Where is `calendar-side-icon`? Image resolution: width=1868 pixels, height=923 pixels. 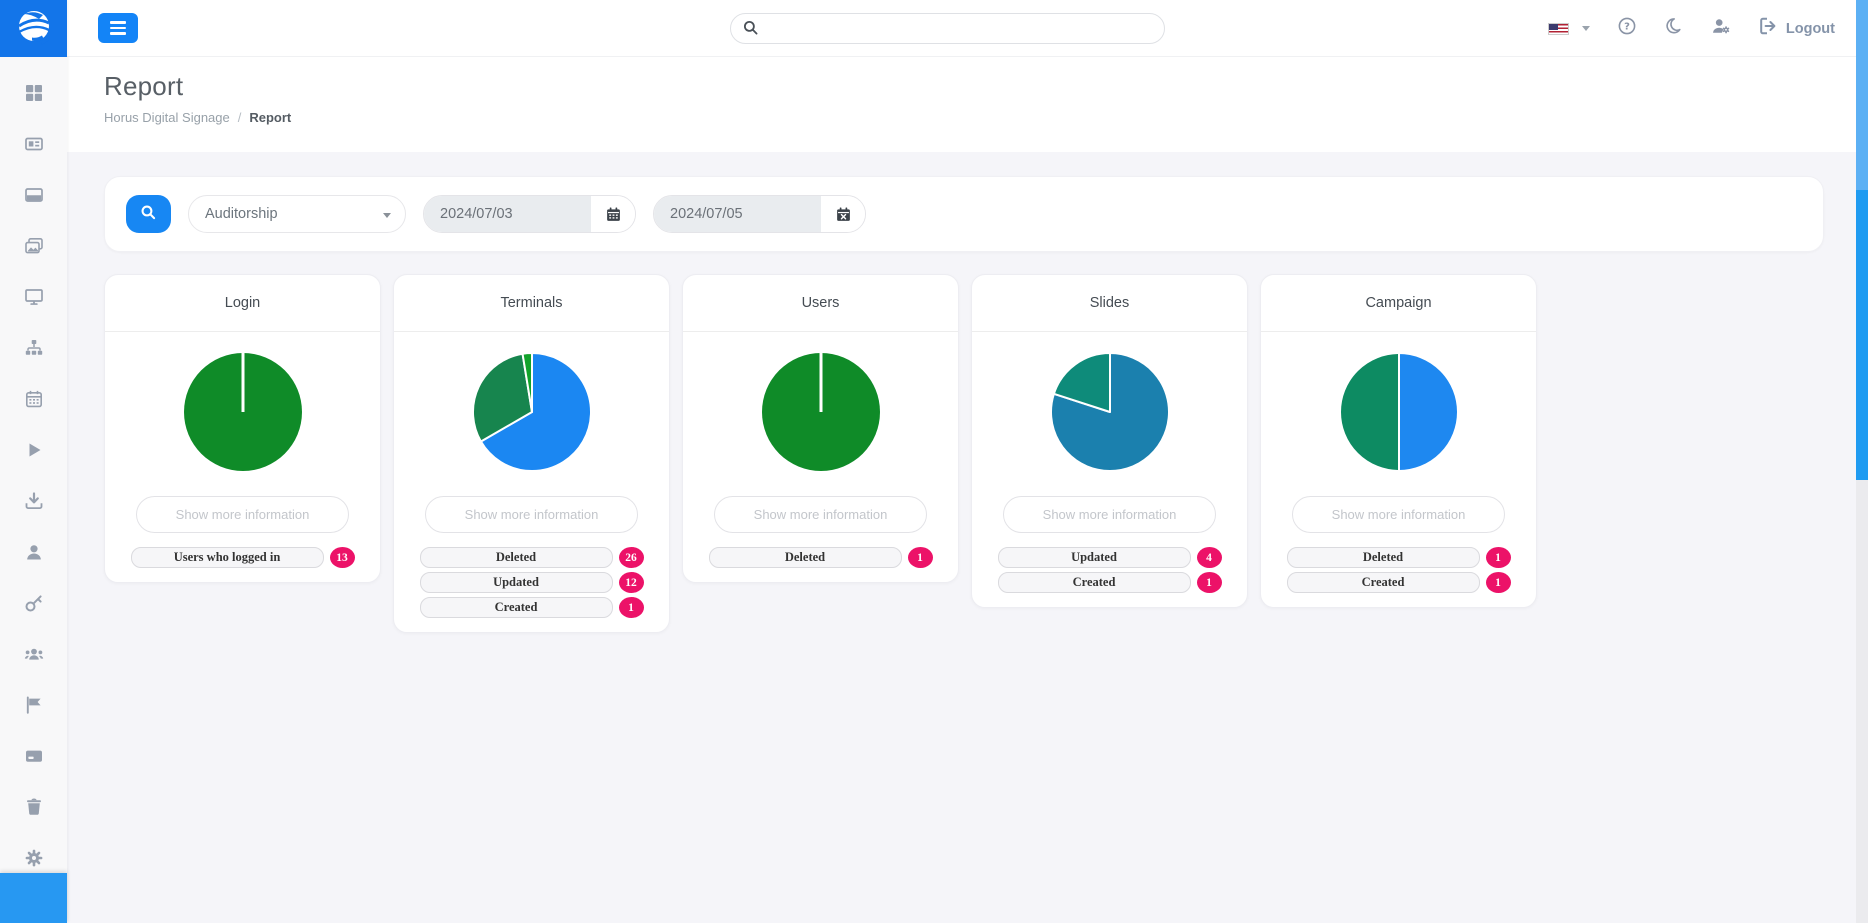 calendar-side-icon is located at coordinates (34, 401).